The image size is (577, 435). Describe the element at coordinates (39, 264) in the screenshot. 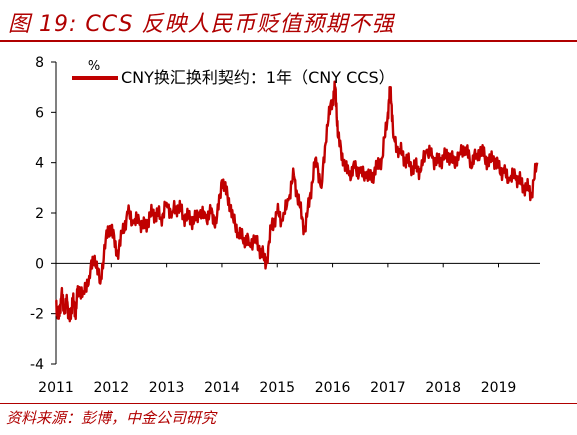

I see `y-tick-label: 0` at that location.